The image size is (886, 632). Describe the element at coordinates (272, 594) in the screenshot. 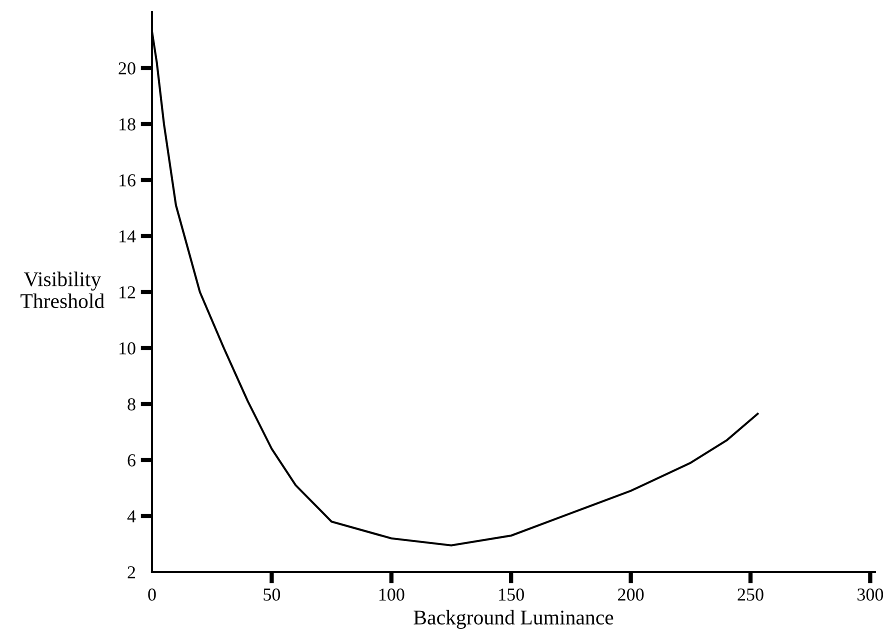

I see `x-tick-label: 50` at that location.